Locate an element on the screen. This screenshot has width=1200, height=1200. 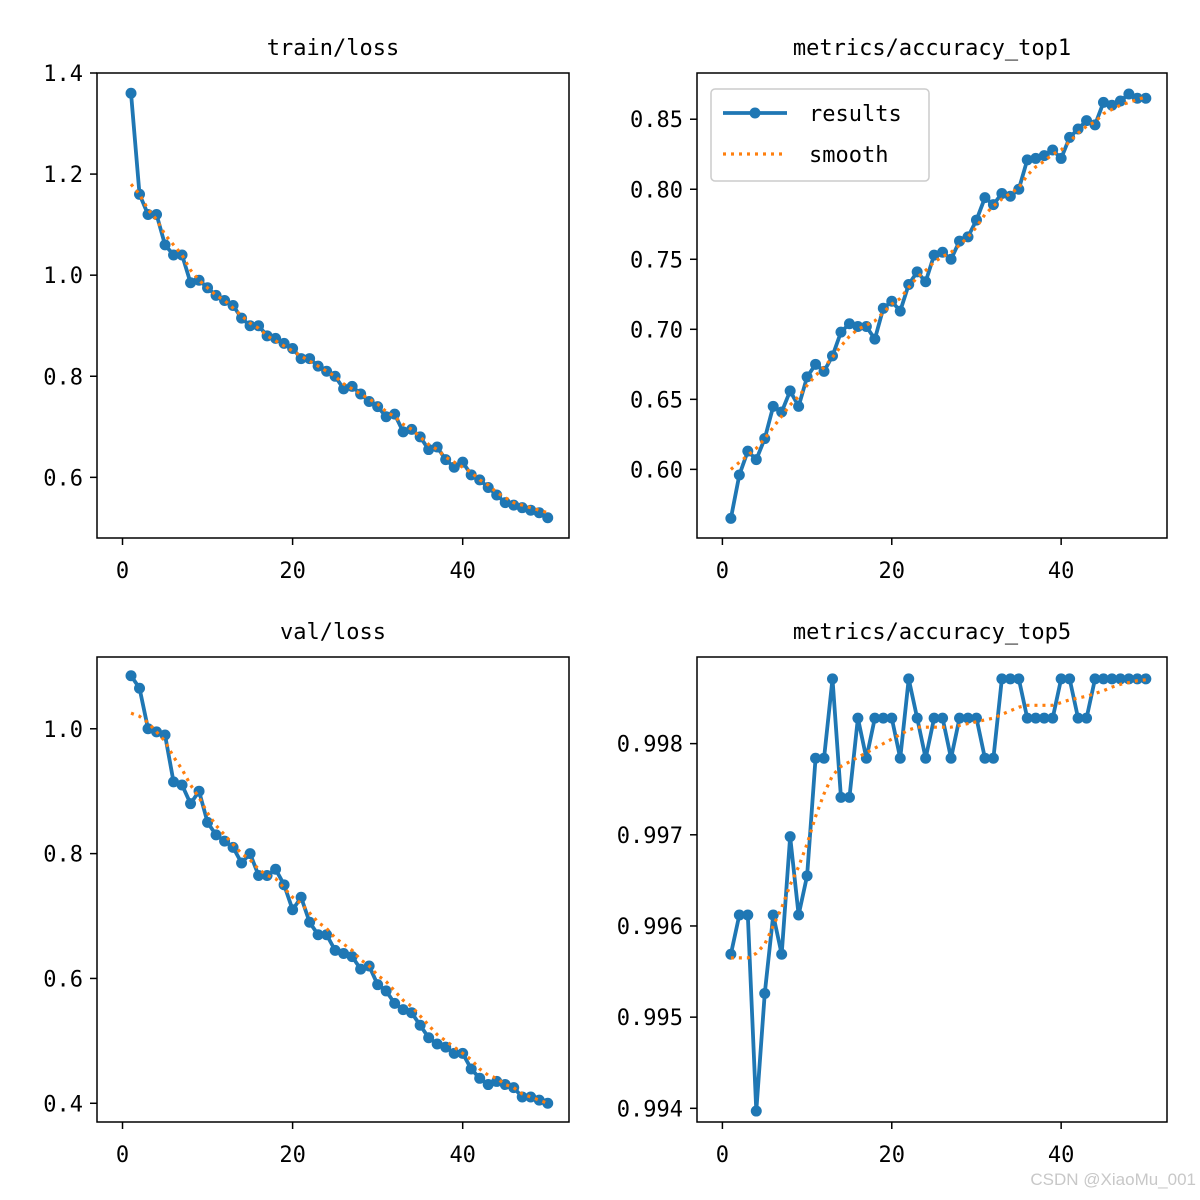
y-tick-label: 0.998 is located at coordinates (650, 745).